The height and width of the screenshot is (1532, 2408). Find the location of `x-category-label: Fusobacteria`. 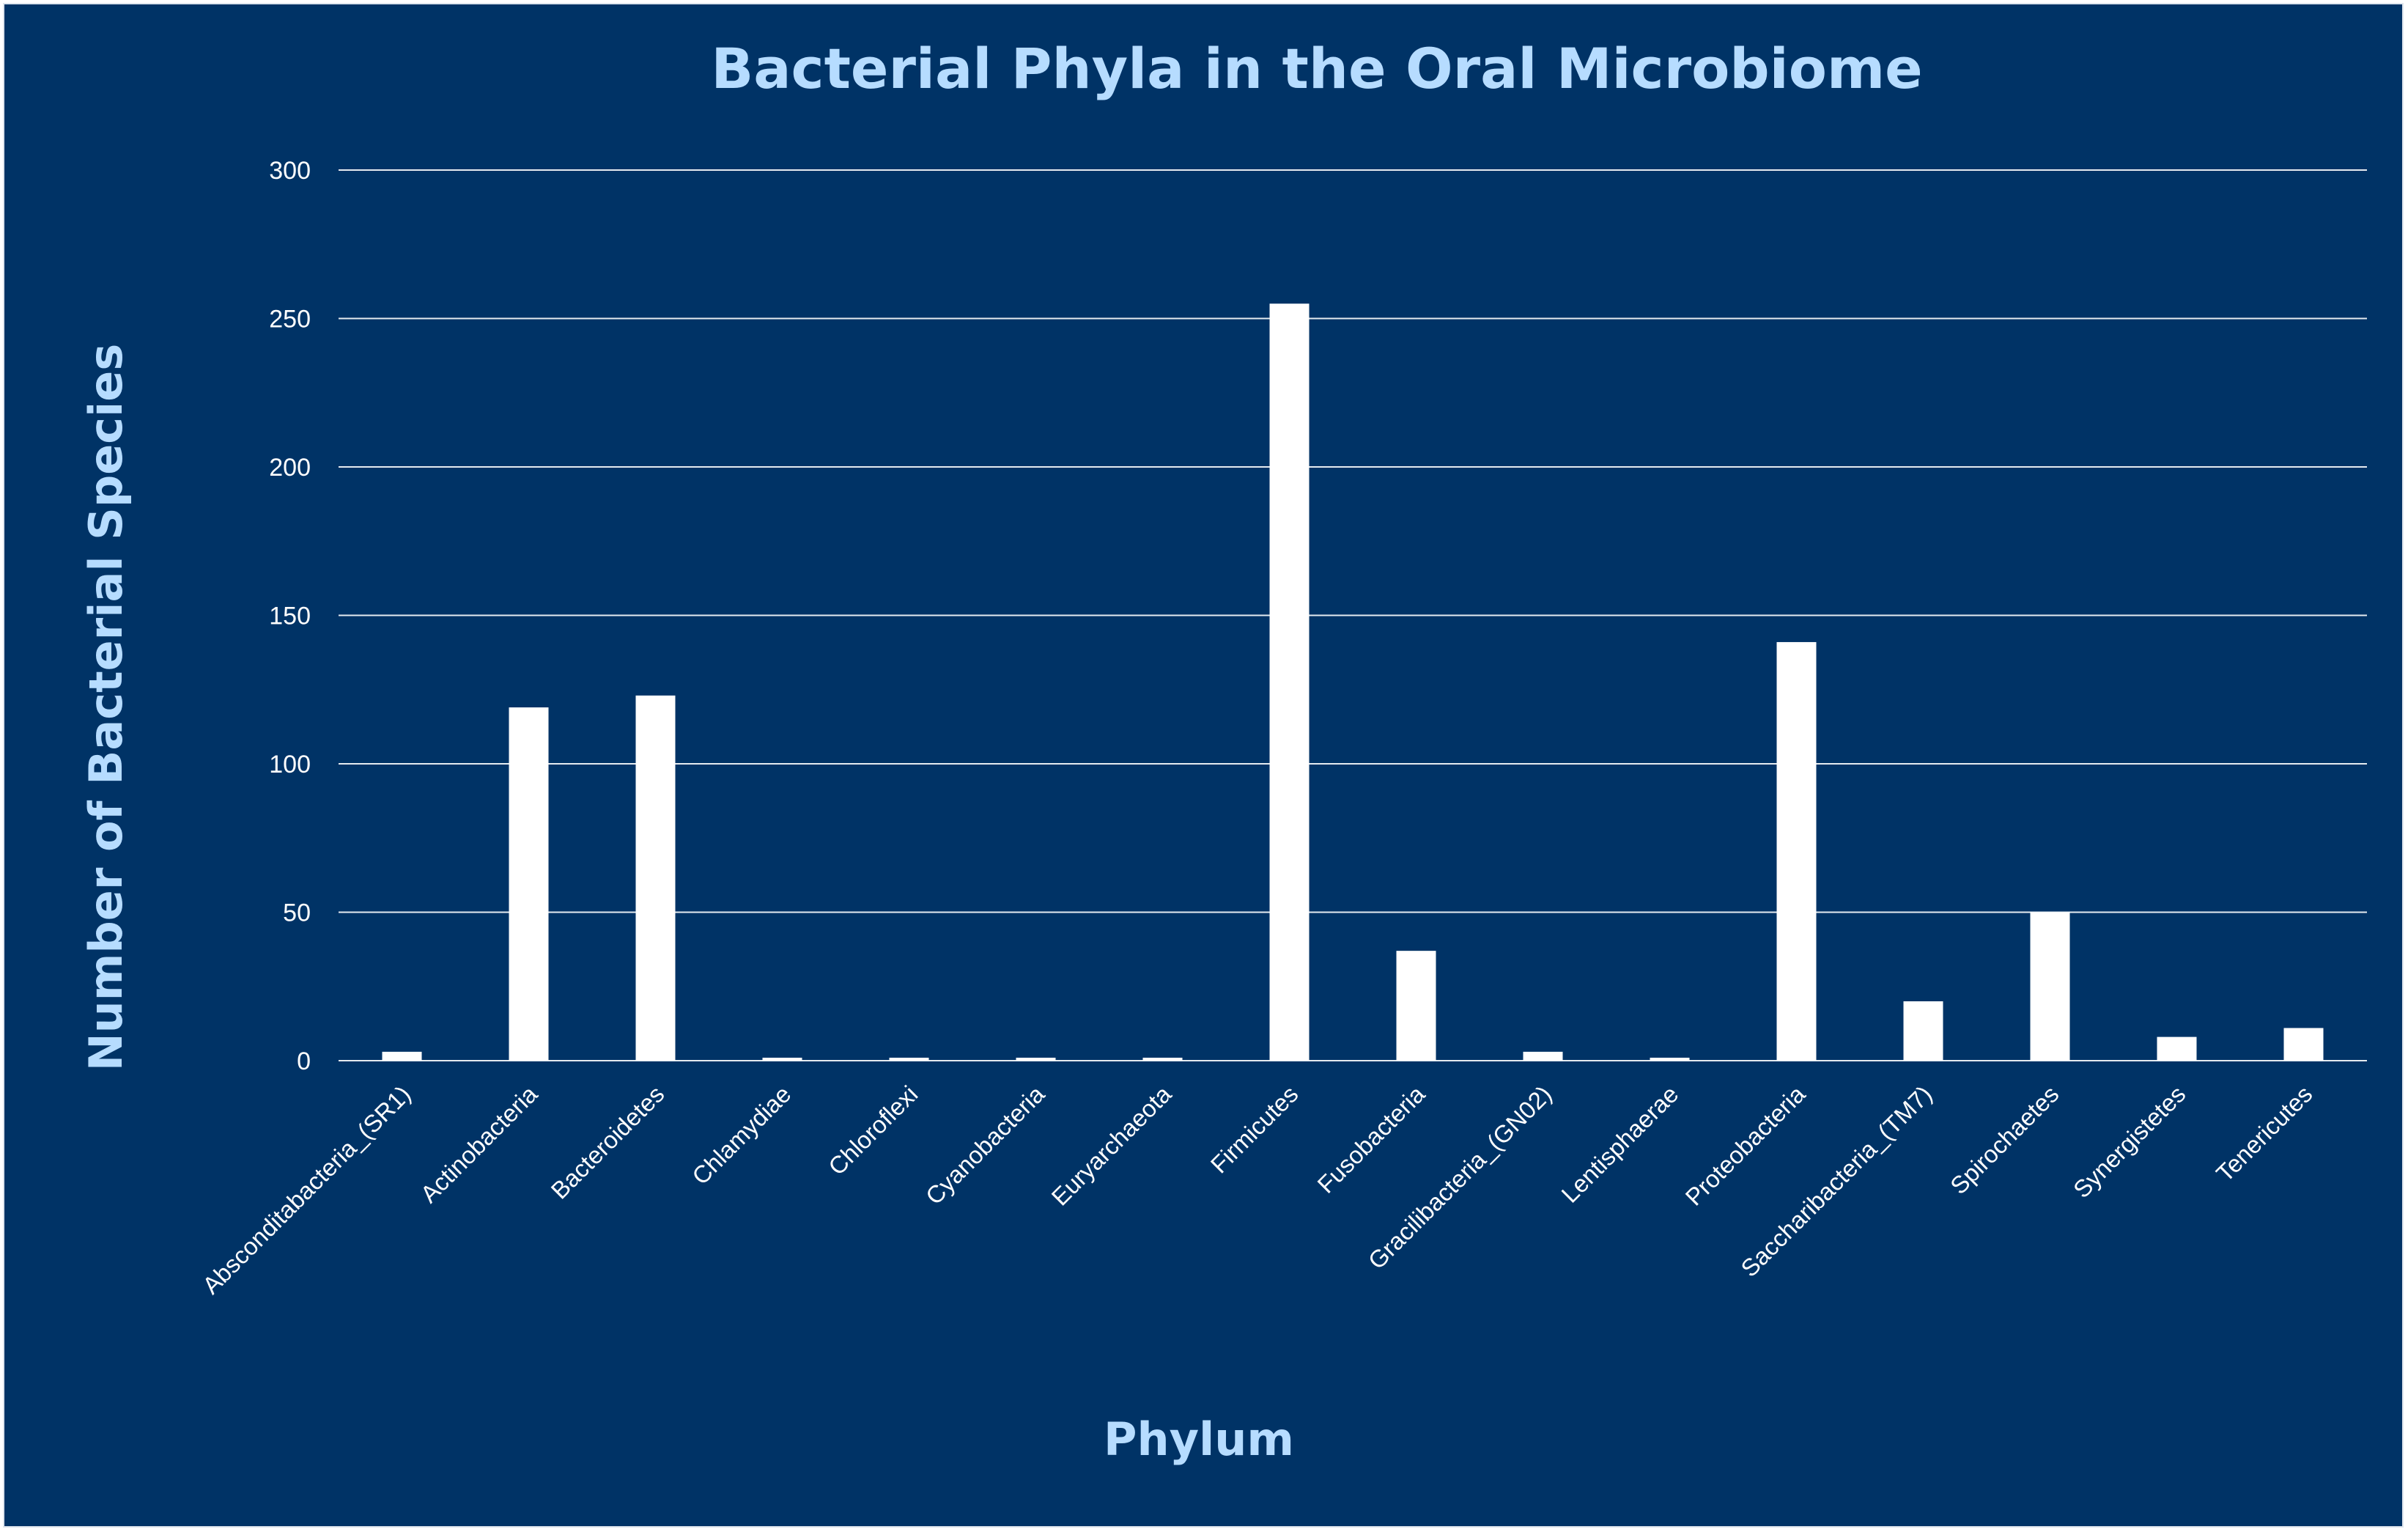

x-category-label: Fusobacteria is located at coordinates (1371, 1139).